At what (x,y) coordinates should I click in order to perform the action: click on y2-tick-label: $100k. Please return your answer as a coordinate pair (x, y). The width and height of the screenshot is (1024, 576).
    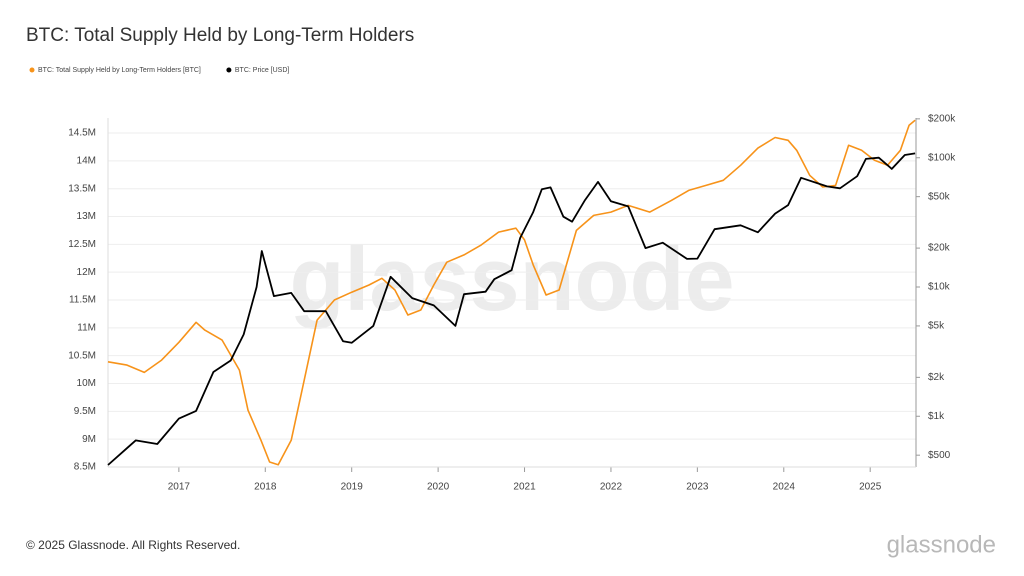
    Looking at the image, I should click on (942, 157).